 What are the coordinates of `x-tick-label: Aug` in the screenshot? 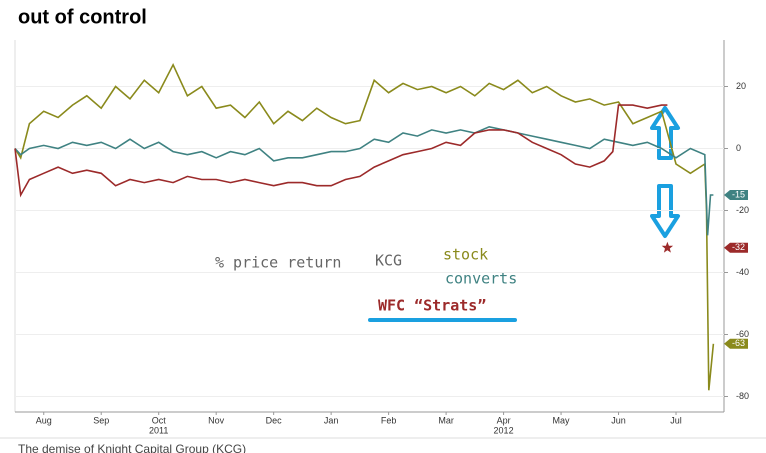 It's located at (44, 420).